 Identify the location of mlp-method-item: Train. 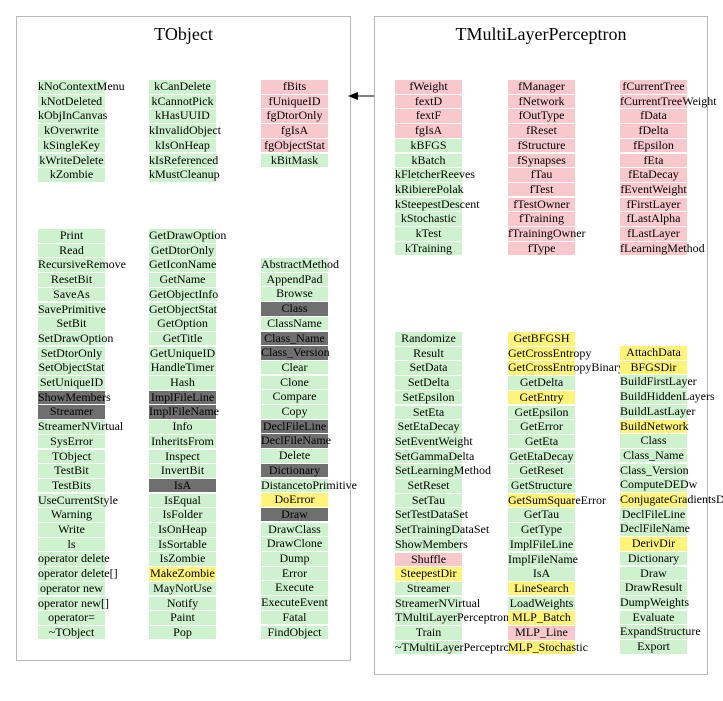
(428, 632).